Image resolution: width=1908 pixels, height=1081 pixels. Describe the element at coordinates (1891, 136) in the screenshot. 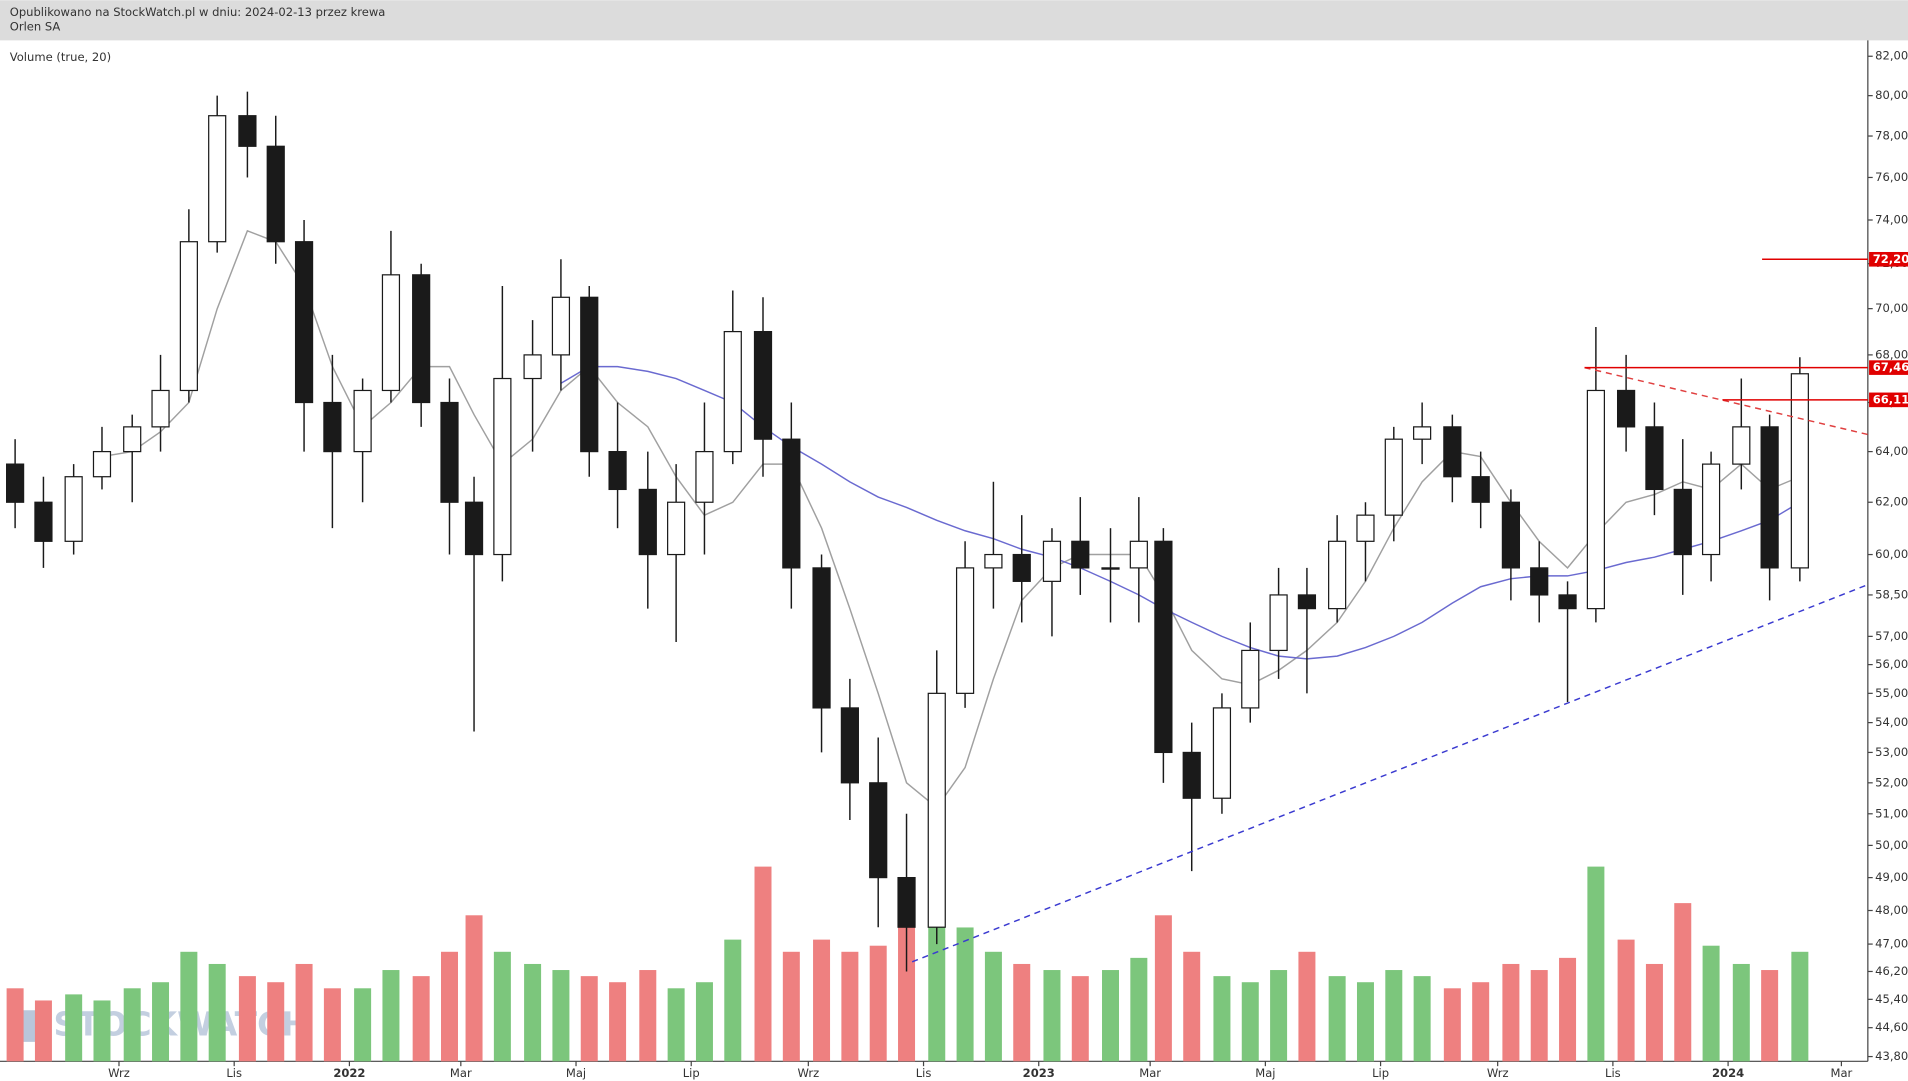

I see `y-tick-label: 78,00` at that location.